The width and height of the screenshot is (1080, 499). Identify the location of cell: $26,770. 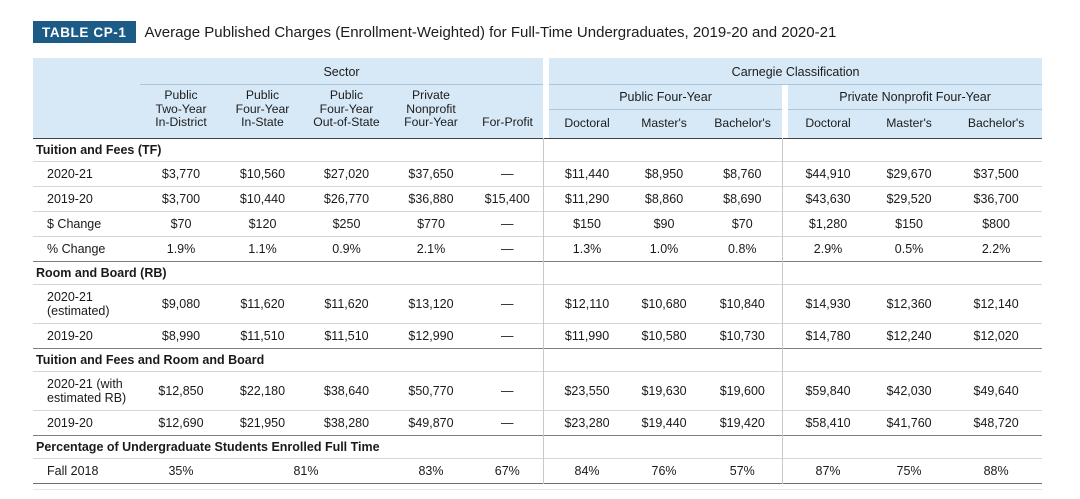
(346, 198).